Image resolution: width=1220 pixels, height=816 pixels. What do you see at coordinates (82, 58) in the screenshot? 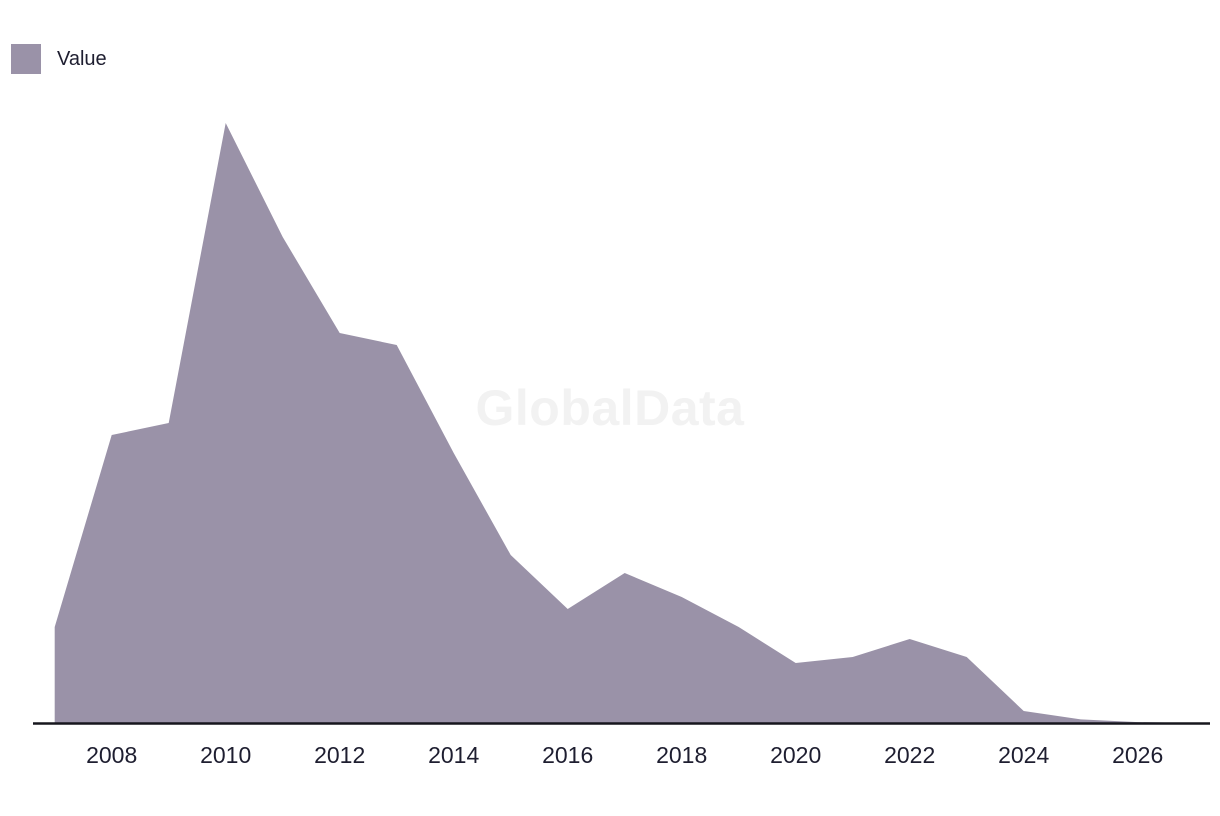
I see `legend-label: Value` at bounding box center [82, 58].